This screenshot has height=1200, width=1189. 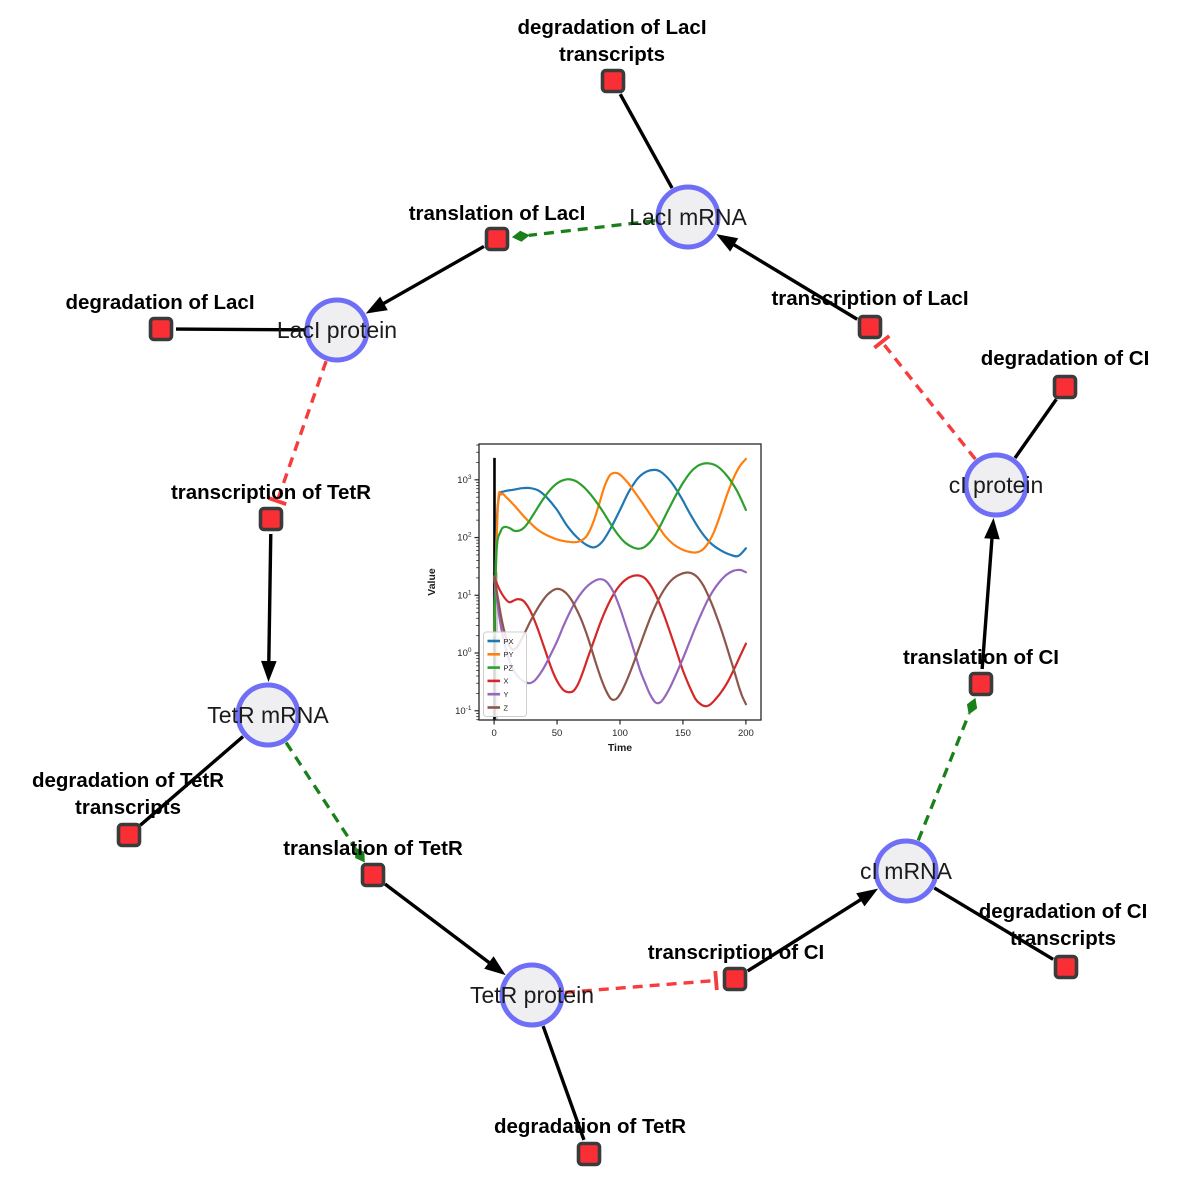 I want to click on reaction-node-deg_tetr_tx: degradation of TetR transcripts, so click(x=128, y=808).